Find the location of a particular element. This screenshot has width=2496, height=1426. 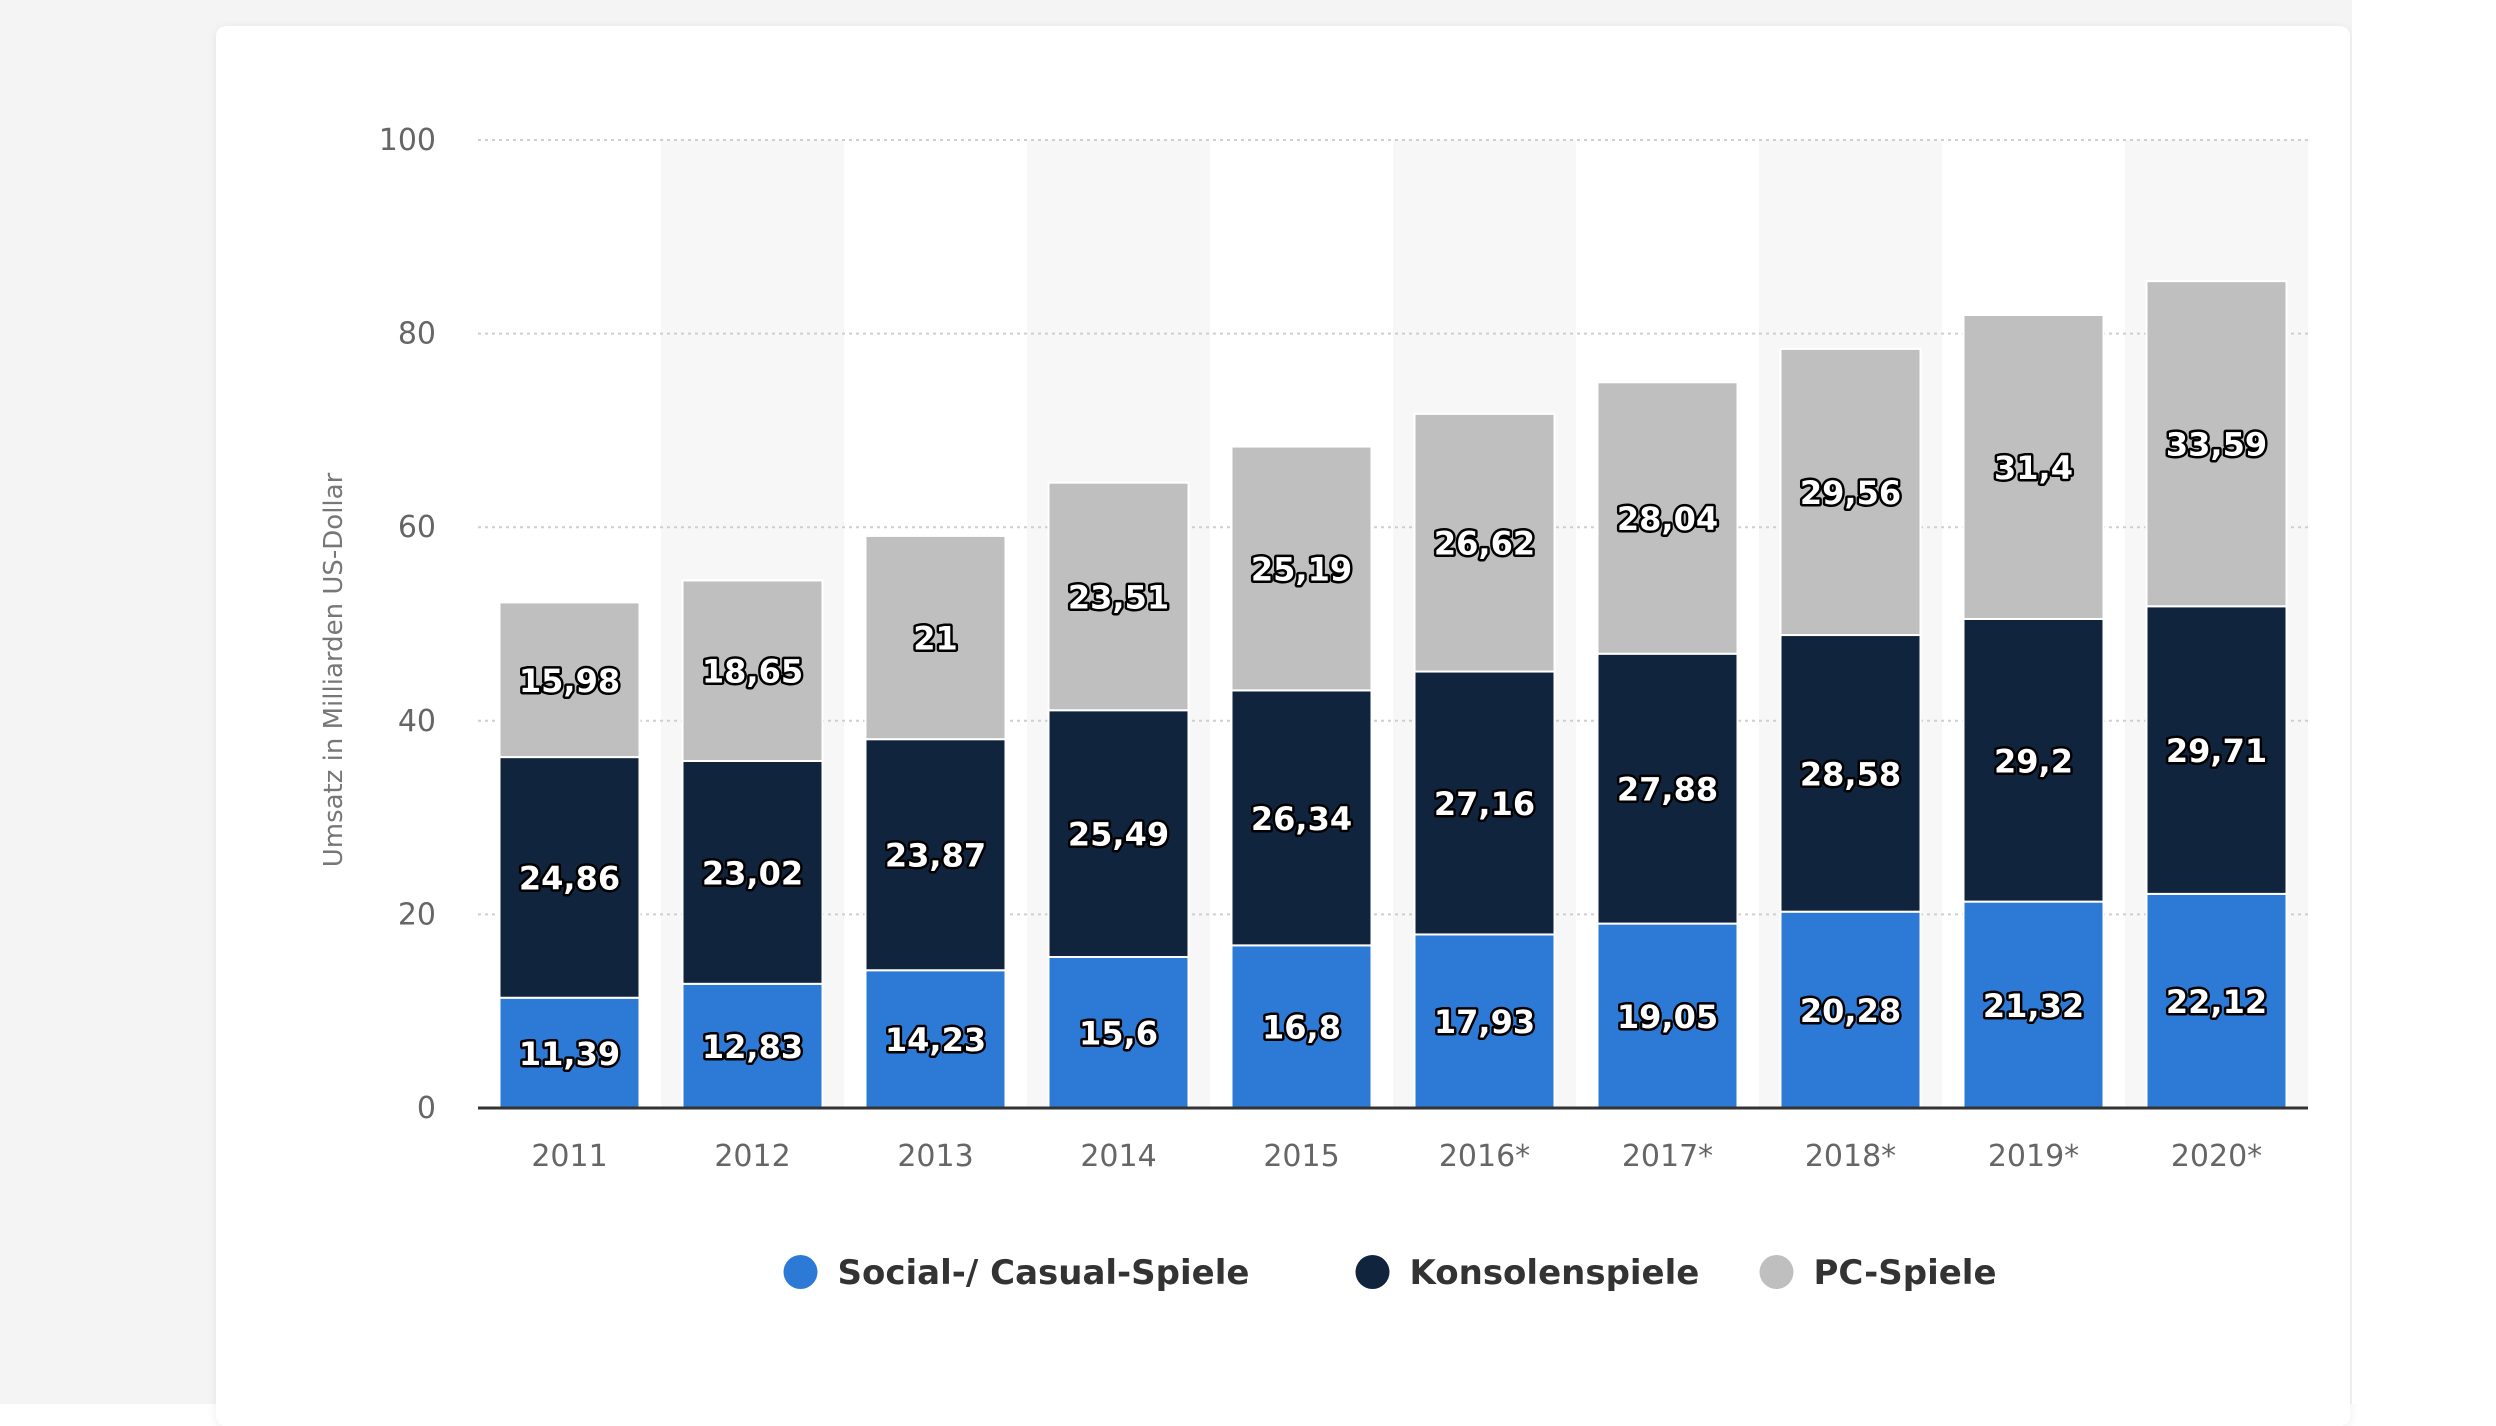

data-label: 25,49 is located at coordinates (1118, 835).